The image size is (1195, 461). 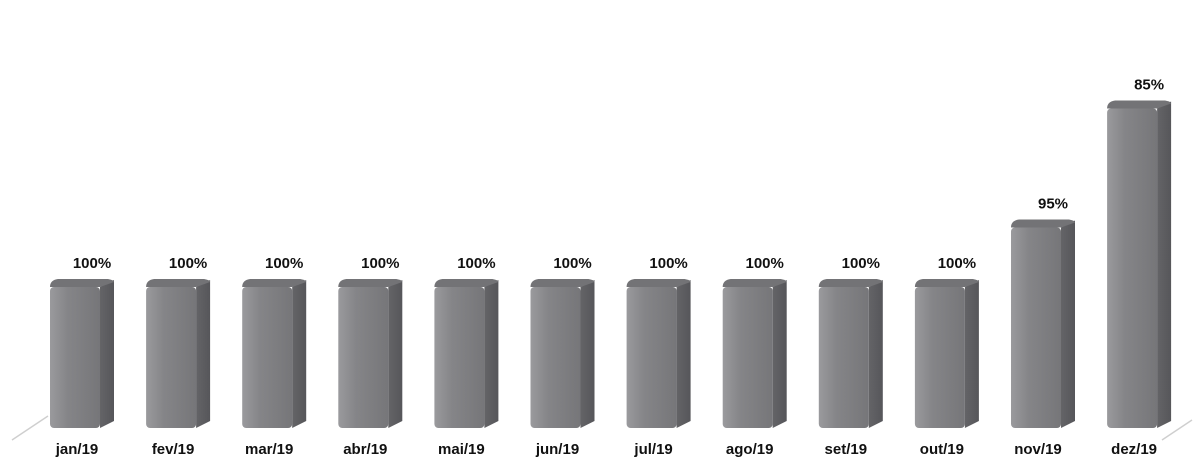 What do you see at coordinates (1149, 85) in the screenshot?
I see `data-label: 85%` at bounding box center [1149, 85].